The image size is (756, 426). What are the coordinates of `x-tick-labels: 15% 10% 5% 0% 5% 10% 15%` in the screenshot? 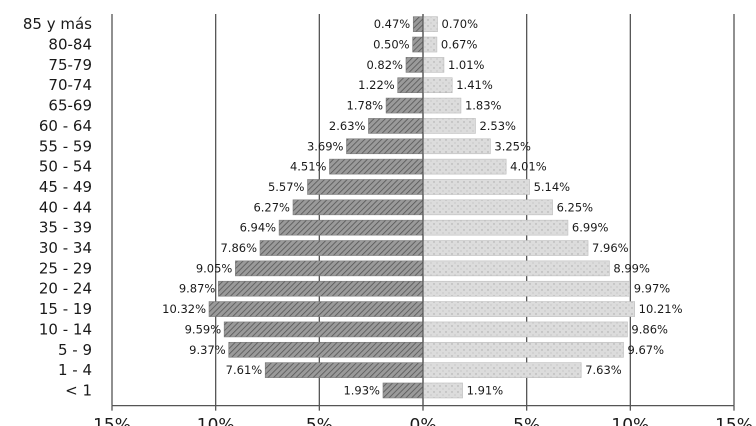 It's located at (423, 421).